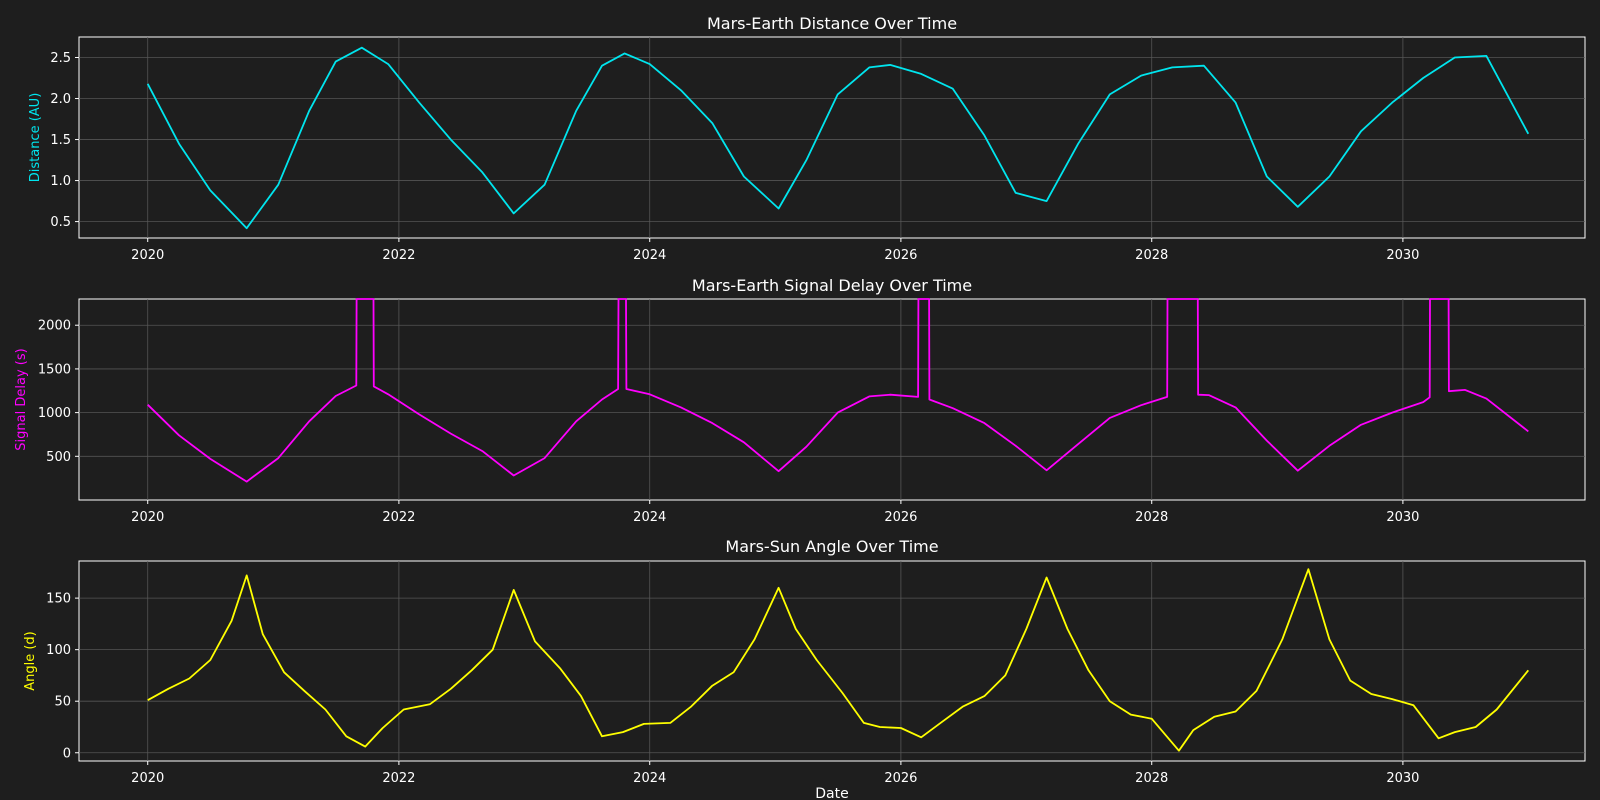 The image size is (1600, 800). Describe the element at coordinates (35, 138) in the screenshot. I see `distance-y-axis-label: Distance (AU)` at that location.